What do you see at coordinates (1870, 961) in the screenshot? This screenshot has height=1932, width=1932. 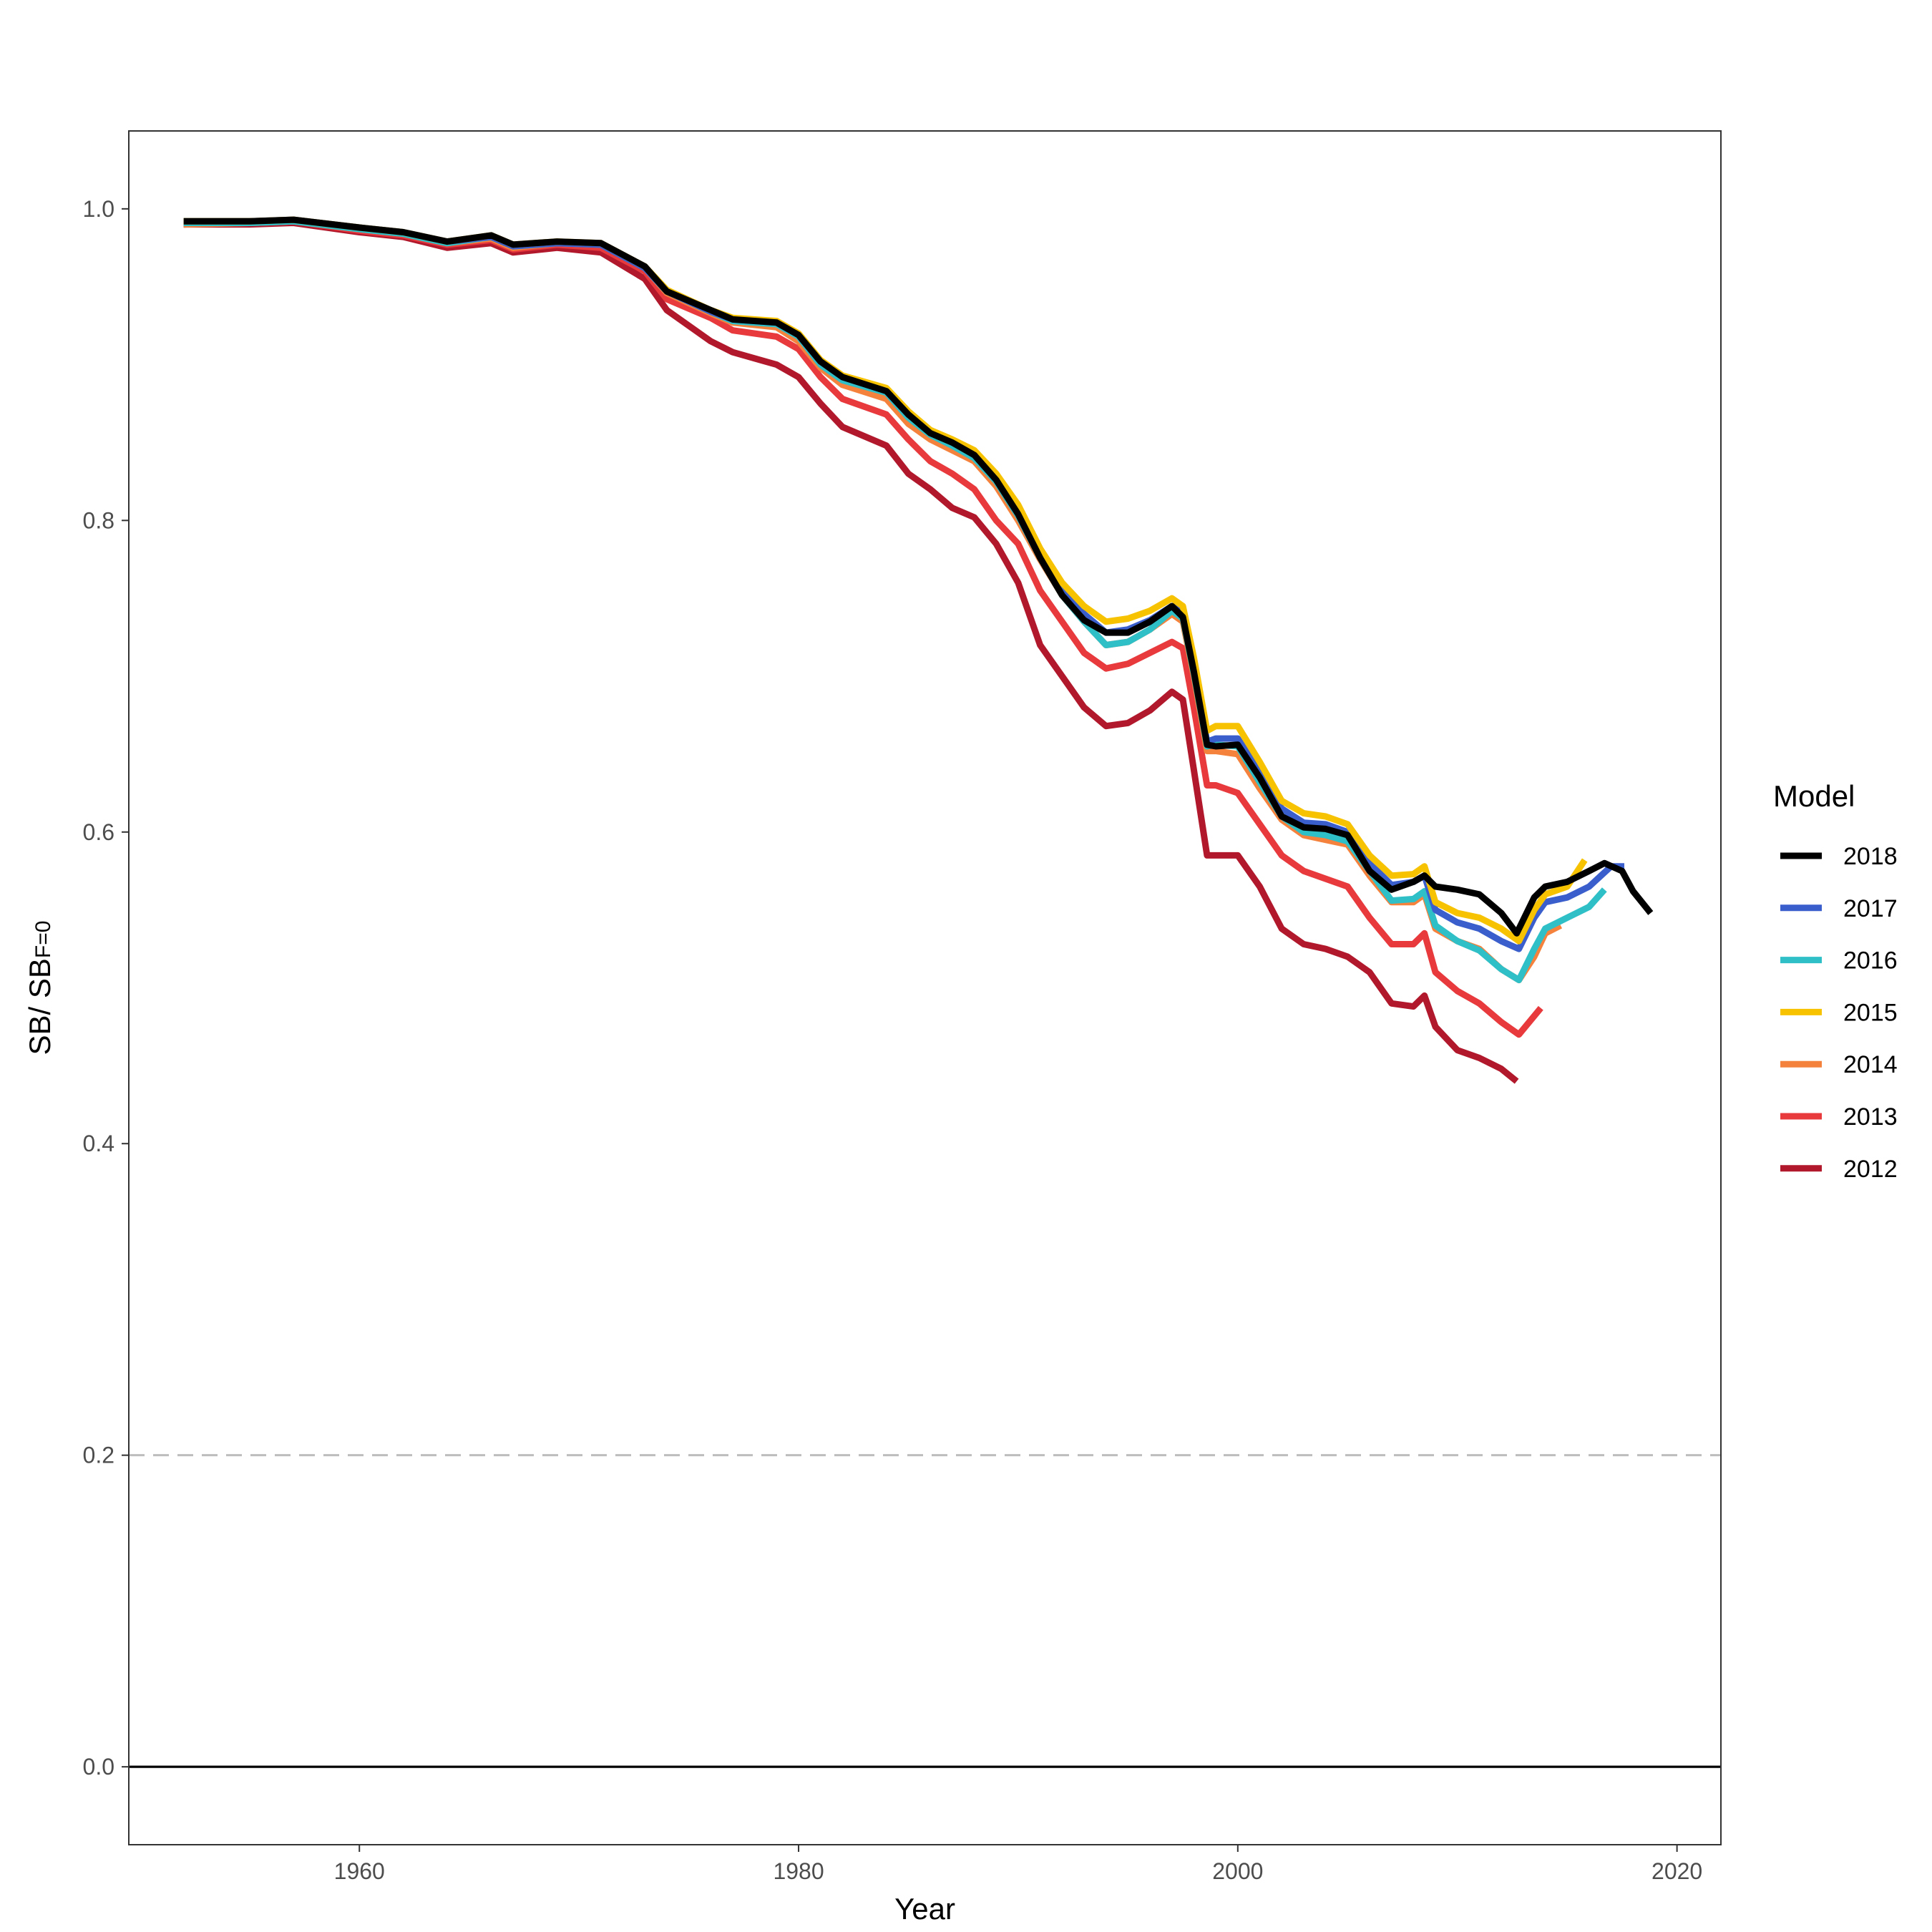 I see `legend-label-2016: 2016` at bounding box center [1870, 961].